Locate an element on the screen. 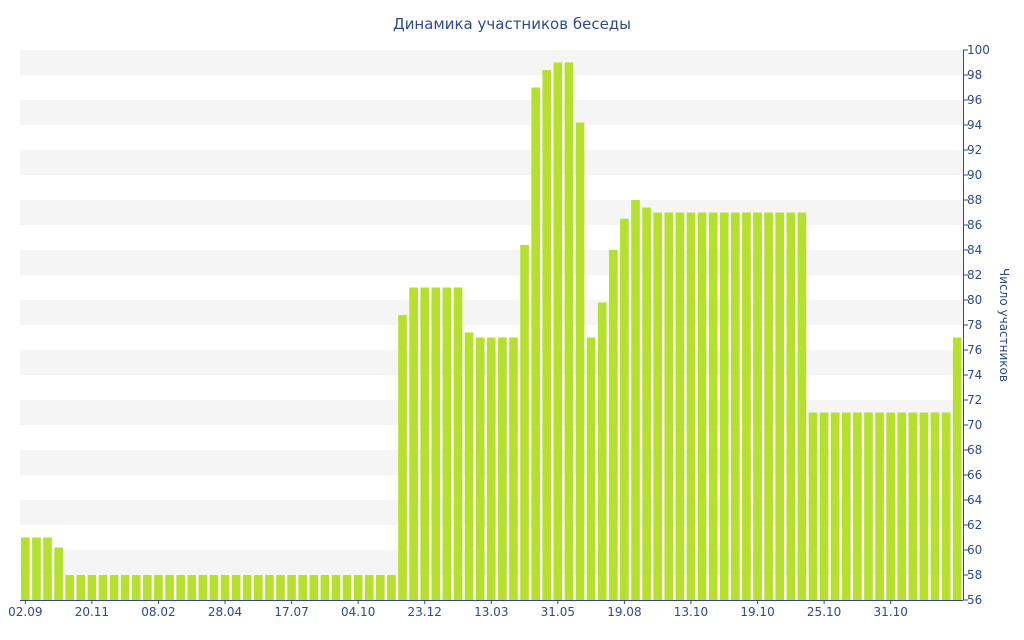 The image size is (1024, 640). y-tick-label: 80 is located at coordinates (974, 300).